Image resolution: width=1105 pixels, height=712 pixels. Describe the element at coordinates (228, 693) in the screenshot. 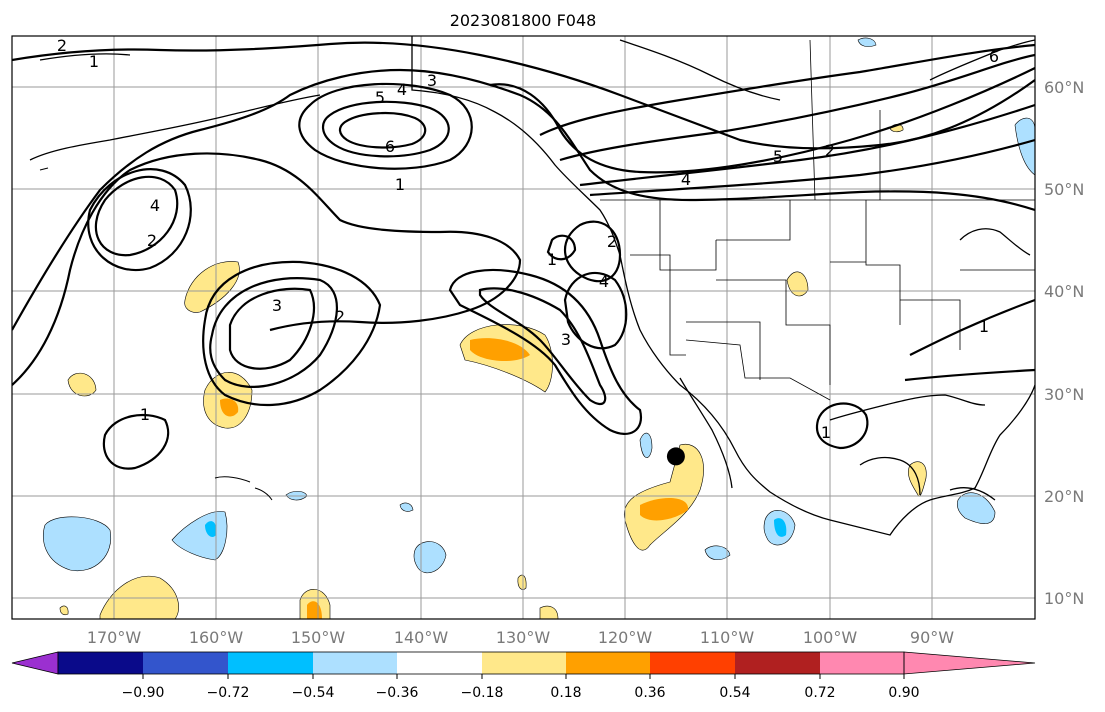

I see `colorbar-label: −0.72` at that location.